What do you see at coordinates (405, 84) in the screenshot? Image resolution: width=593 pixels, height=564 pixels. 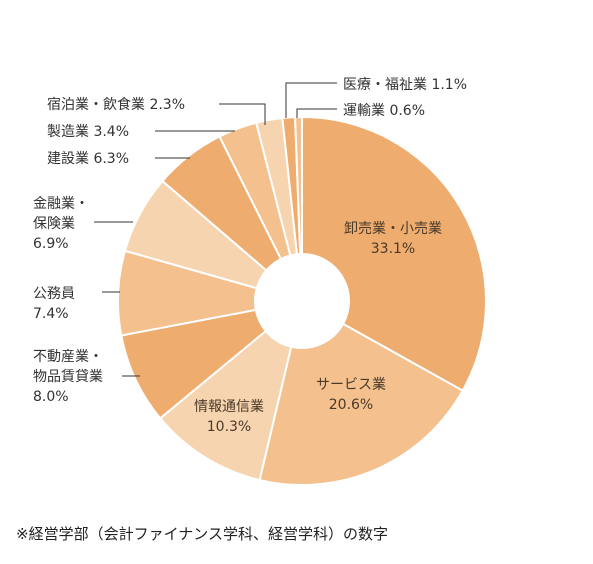 I see `slice-label-9-line-0: 医療・福祉業 1.1%` at bounding box center [405, 84].